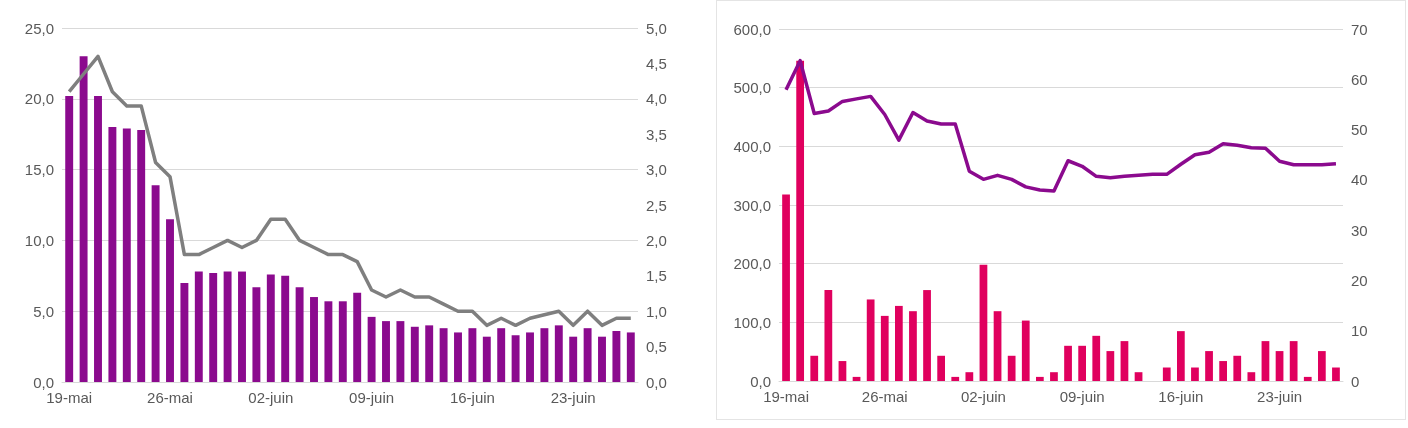 Image resolution: width=1408 pixels, height=428 pixels. I want to click on y2-tick-label: 4,5, so click(656, 63).